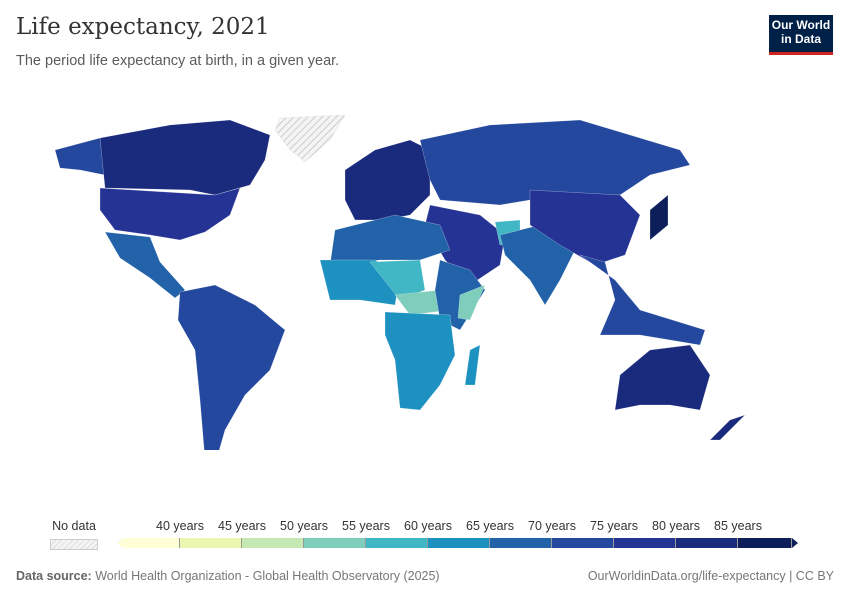  I want to click on region-japan, so click(659, 217).